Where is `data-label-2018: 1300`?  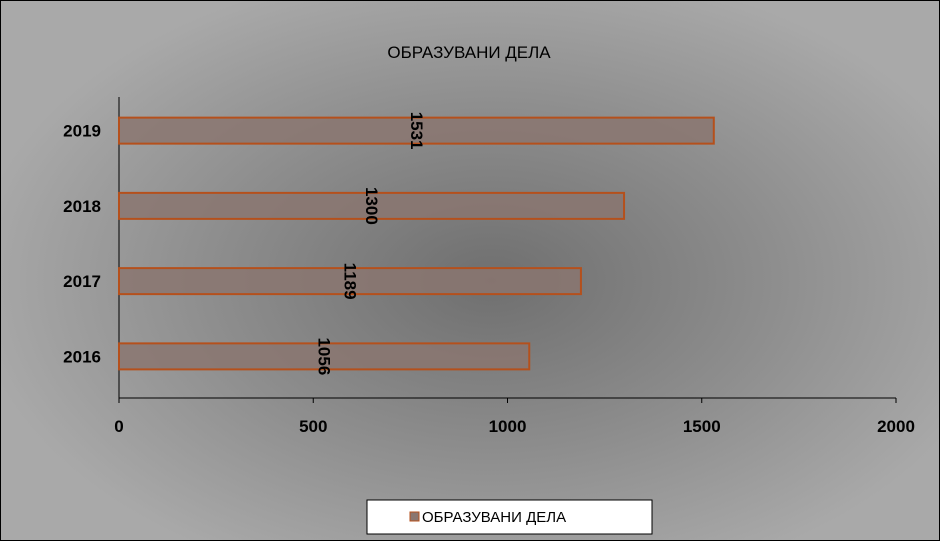
data-label-2018: 1300 is located at coordinates (371, 206).